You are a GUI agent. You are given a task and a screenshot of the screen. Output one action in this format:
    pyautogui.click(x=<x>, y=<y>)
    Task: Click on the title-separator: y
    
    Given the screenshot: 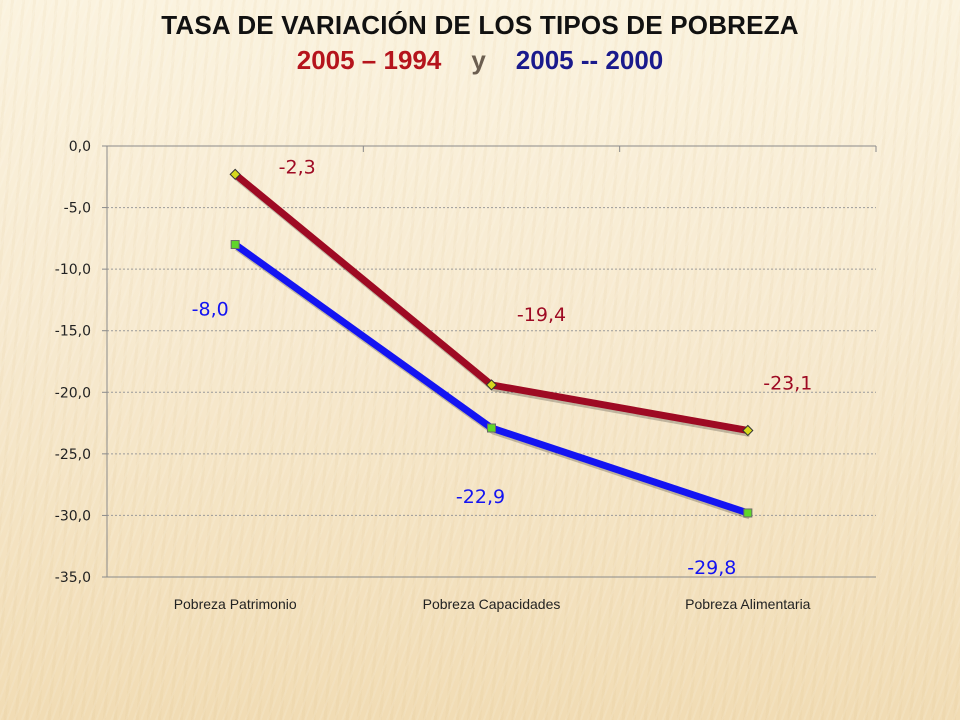 What is the action you would take?
    pyautogui.click(x=478, y=60)
    